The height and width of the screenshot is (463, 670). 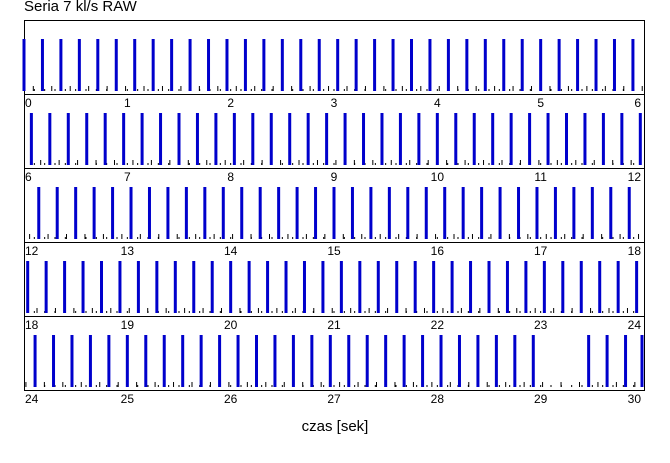 What do you see at coordinates (635, 177) in the screenshot?
I see `tick-label: 12` at bounding box center [635, 177].